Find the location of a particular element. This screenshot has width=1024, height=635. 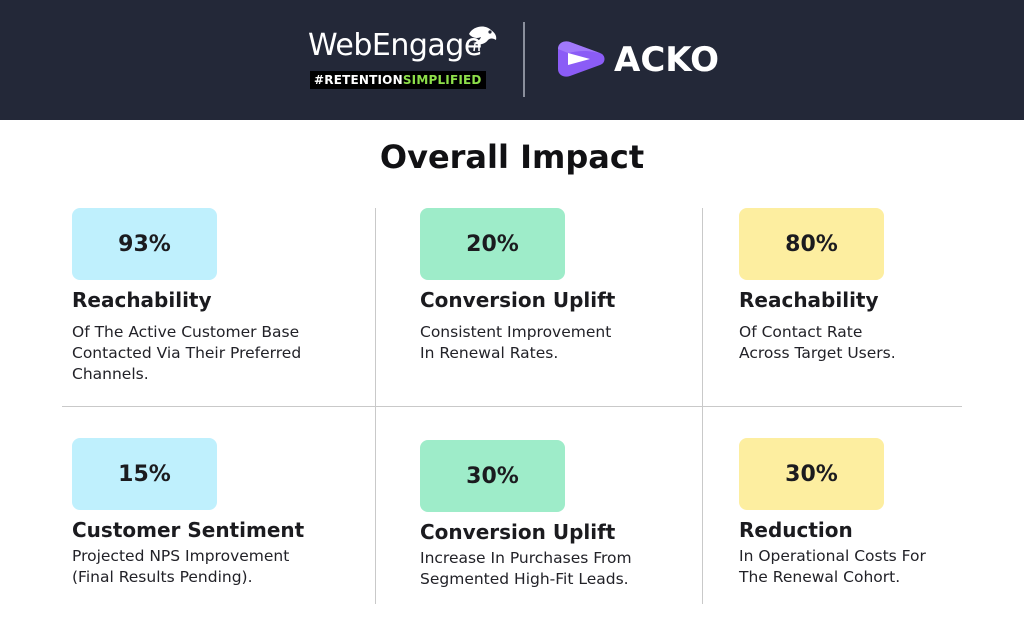

acko-wordmark: ACKO is located at coordinates (666, 60).